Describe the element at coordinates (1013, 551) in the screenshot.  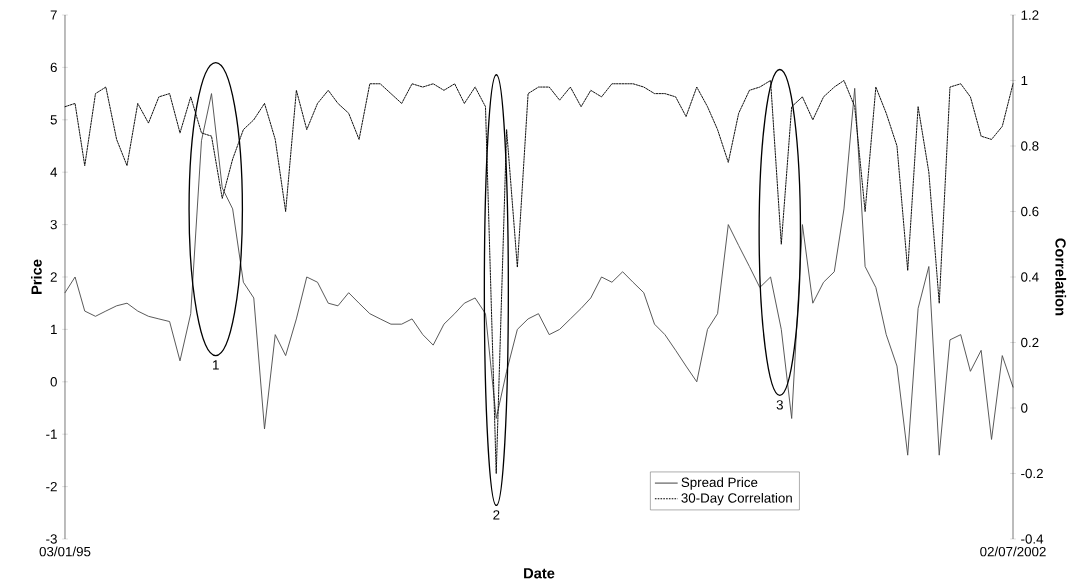
I see `x-tick-label: 02/07/2002` at that location.